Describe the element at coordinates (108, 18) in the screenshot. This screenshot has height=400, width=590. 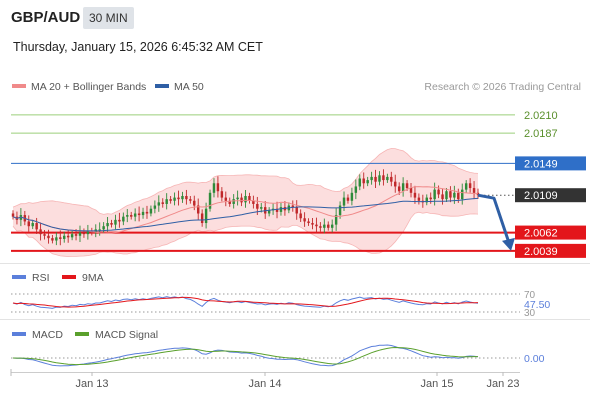
I see `timeframe-badge: 30 MIN` at that location.